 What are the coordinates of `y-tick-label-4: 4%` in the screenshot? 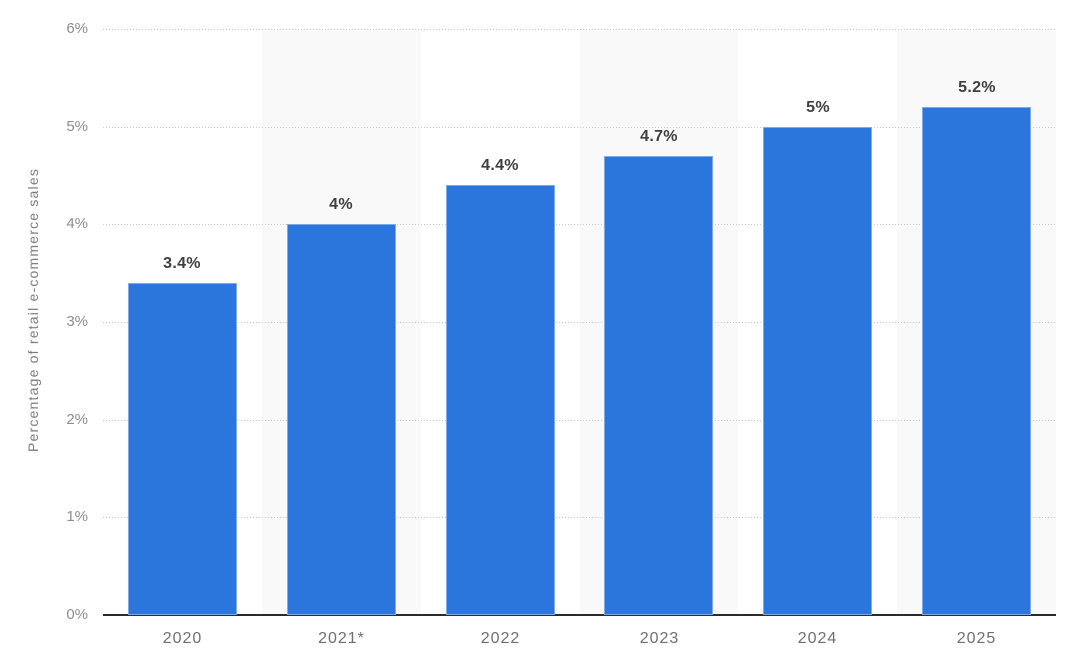 It's located at (77, 223).